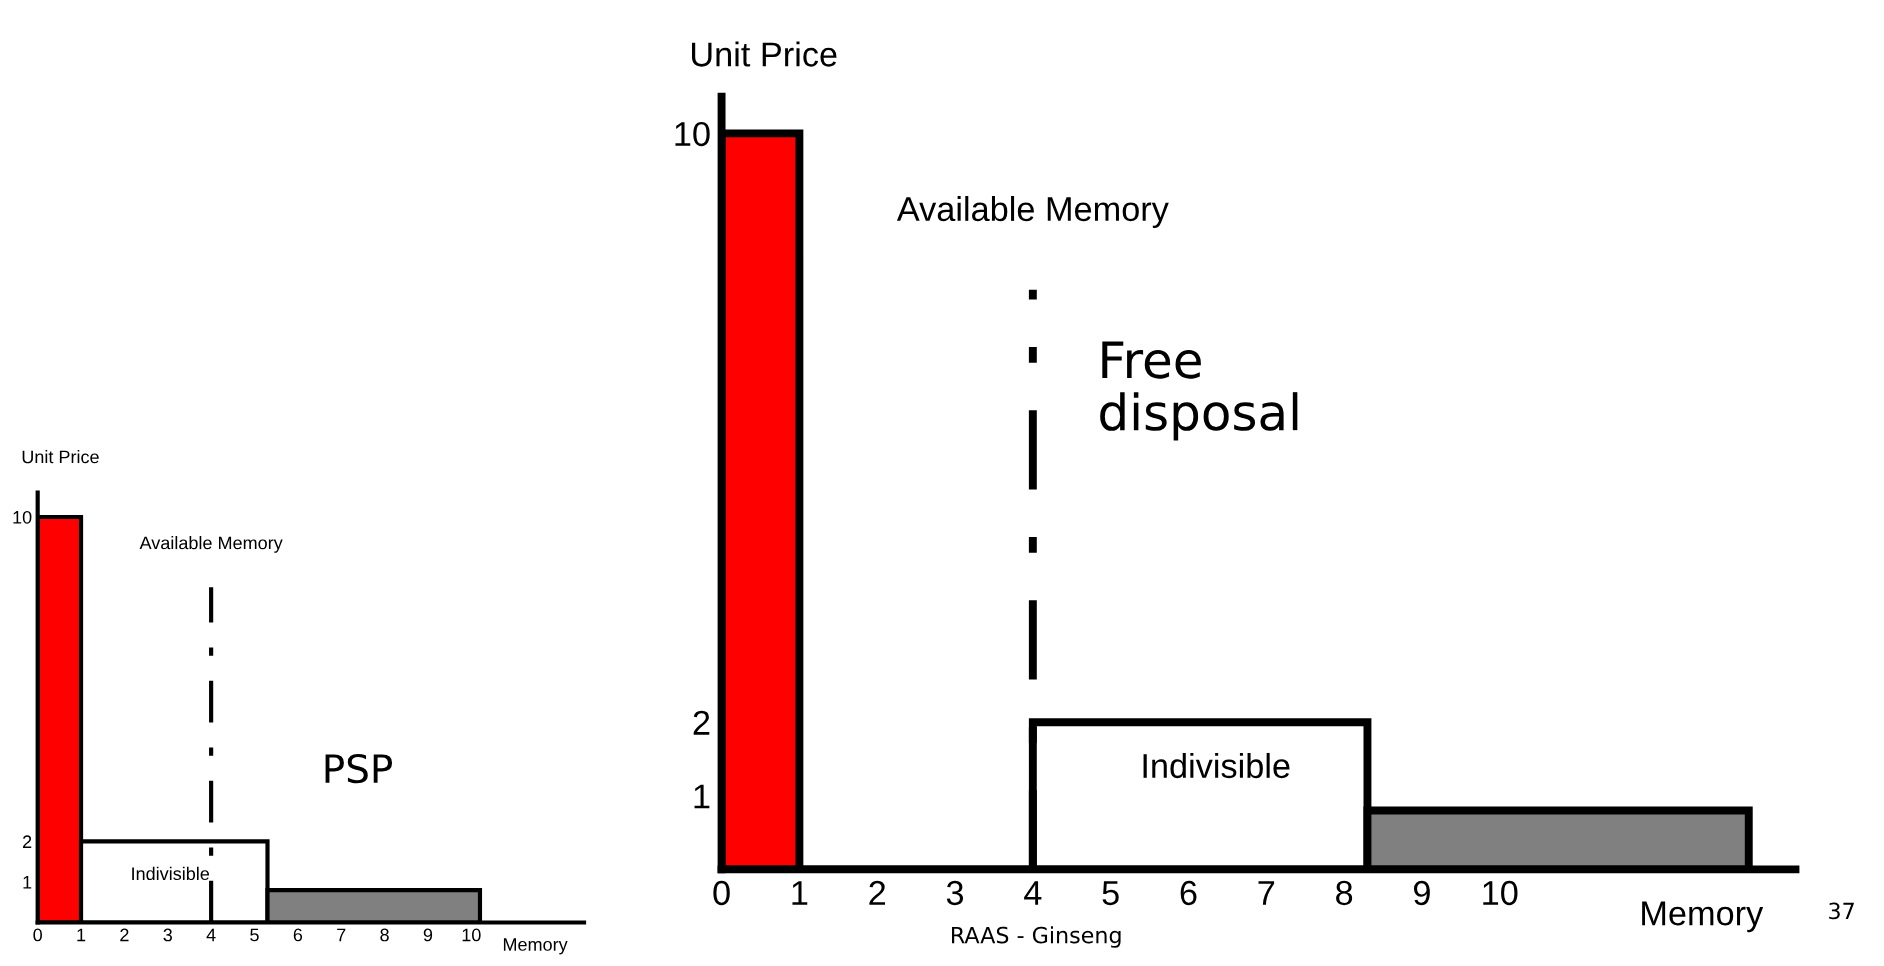 The height and width of the screenshot is (966, 1884). What do you see at coordinates (1036, 937) in the screenshot?
I see `text: RAAS - Ginseng` at bounding box center [1036, 937].